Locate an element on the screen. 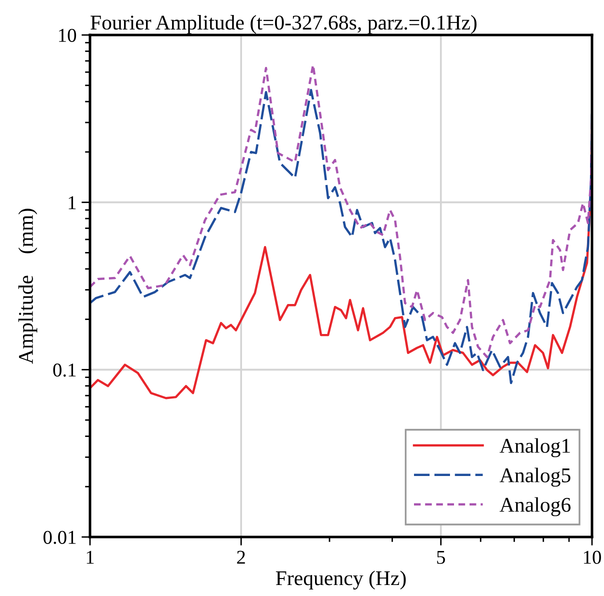  chart-title: Fourier Amplitude (t=0-327.68s, parz.=0.1Hz) is located at coordinates (283, 24).